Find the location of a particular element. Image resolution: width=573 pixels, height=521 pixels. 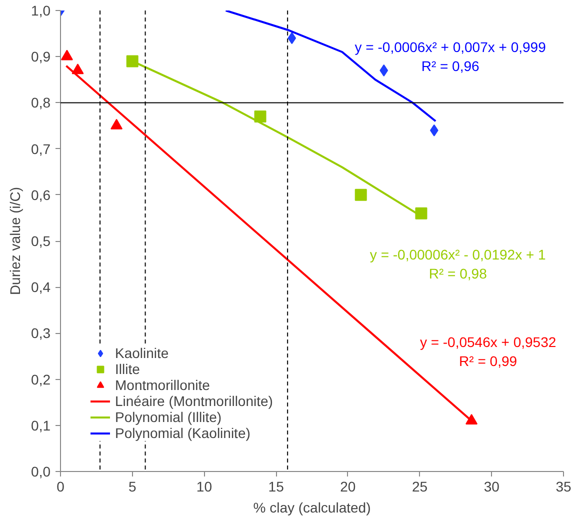

y-axis-title: Duriez value (i/C) is located at coordinates (15, 241).